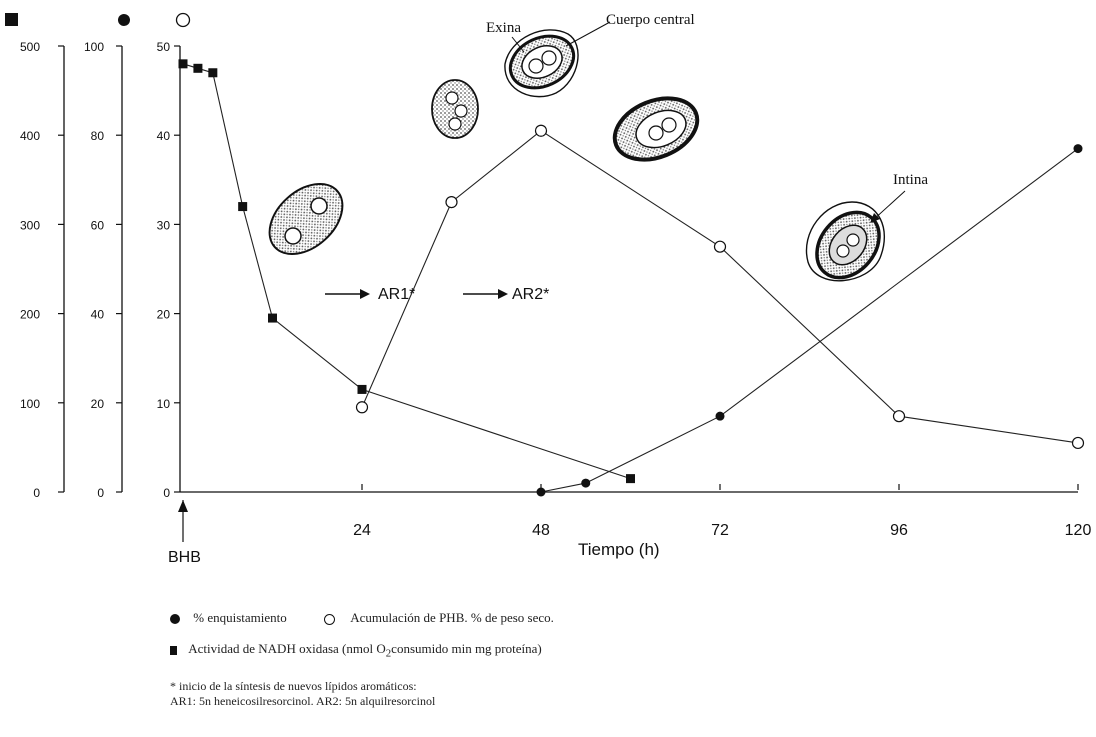 Image resolution: width=1096 pixels, height=737 pixels. What do you see at coordinates (183, 20) in the screenshot?
I see `axis-symbol-open-circle-icon` at bounding box center [183, 20].